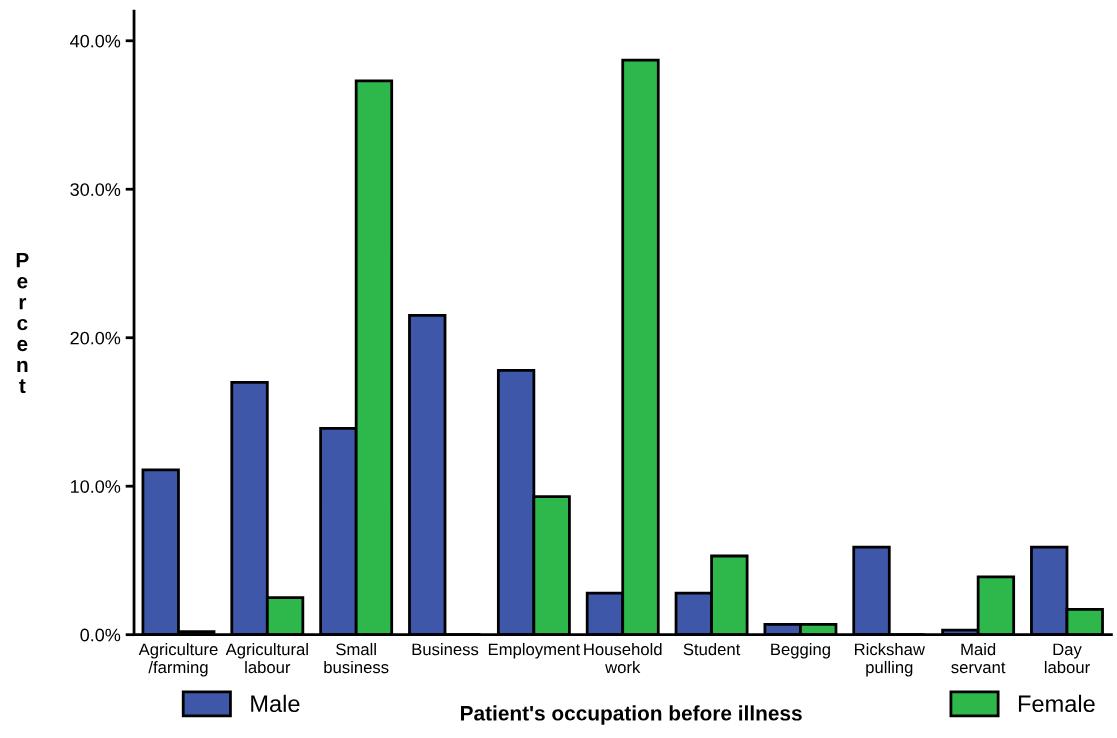 The image size is (1117, 738). Describe the element at coordinates (22, 323) in the screenshot. I see `y-axis-title: Percent` at that location.